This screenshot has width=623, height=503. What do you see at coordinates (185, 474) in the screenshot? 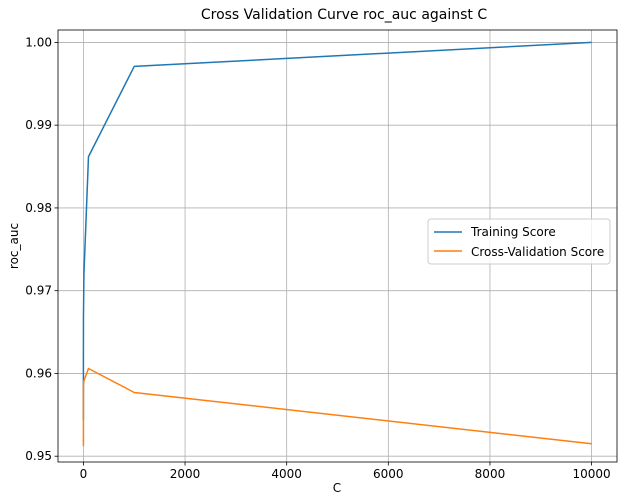
I see `x-tick-label: 2000` at bounding box center [185, 474].